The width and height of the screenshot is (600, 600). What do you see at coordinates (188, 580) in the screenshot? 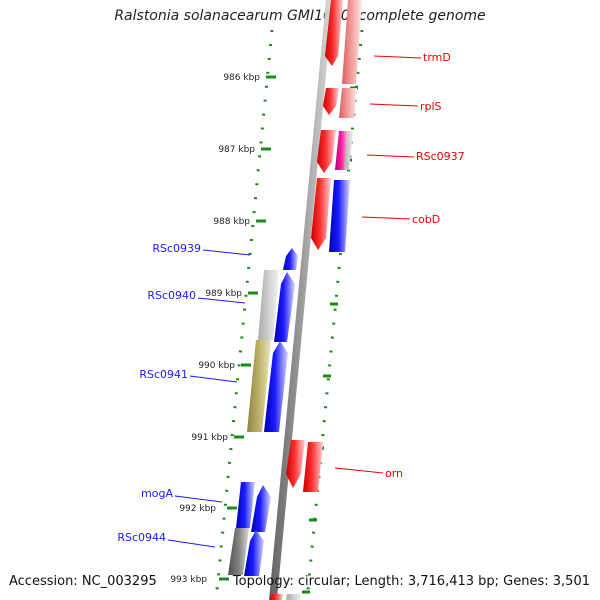
I see `svg-text: 993 kbp` at bounding box center [188, 580].